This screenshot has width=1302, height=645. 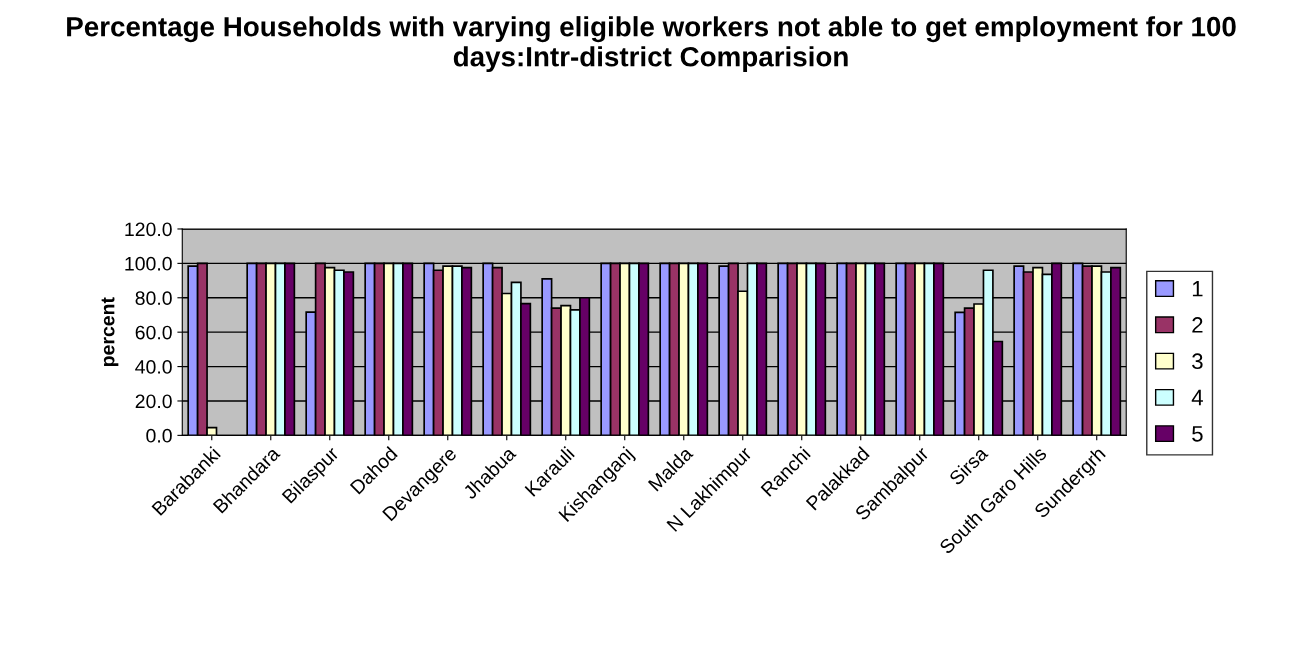 What do you see at coordinates (110, 332) in the screenshot?
I see `y-axis-title: percent` at bounding box center [110, 332].